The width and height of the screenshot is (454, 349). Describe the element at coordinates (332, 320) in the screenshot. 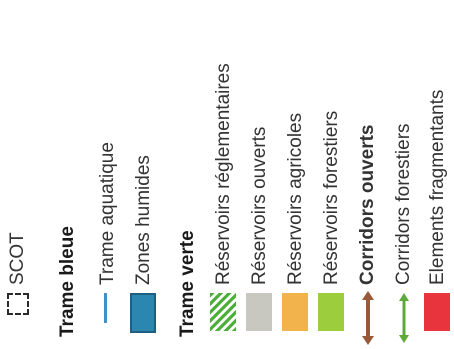

I see `lime-box-icon` at that location.